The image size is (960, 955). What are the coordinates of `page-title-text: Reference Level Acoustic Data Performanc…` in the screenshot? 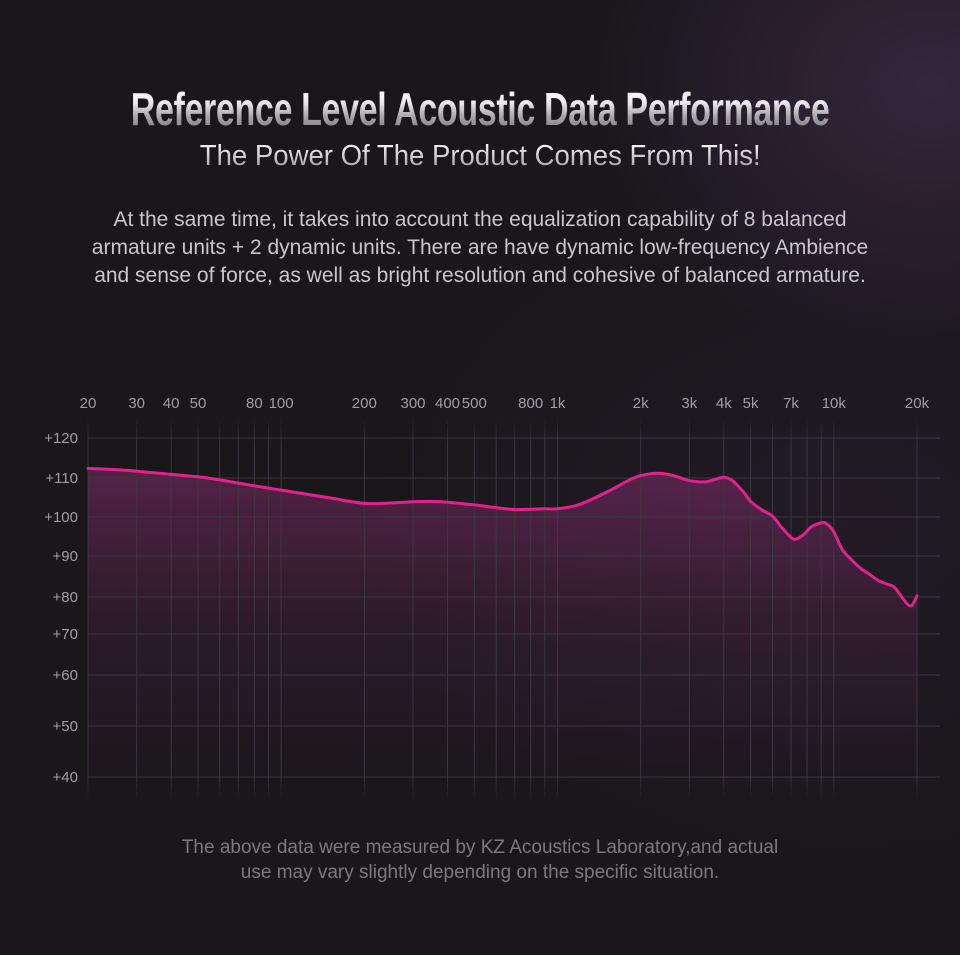 It's located at (480, 109).